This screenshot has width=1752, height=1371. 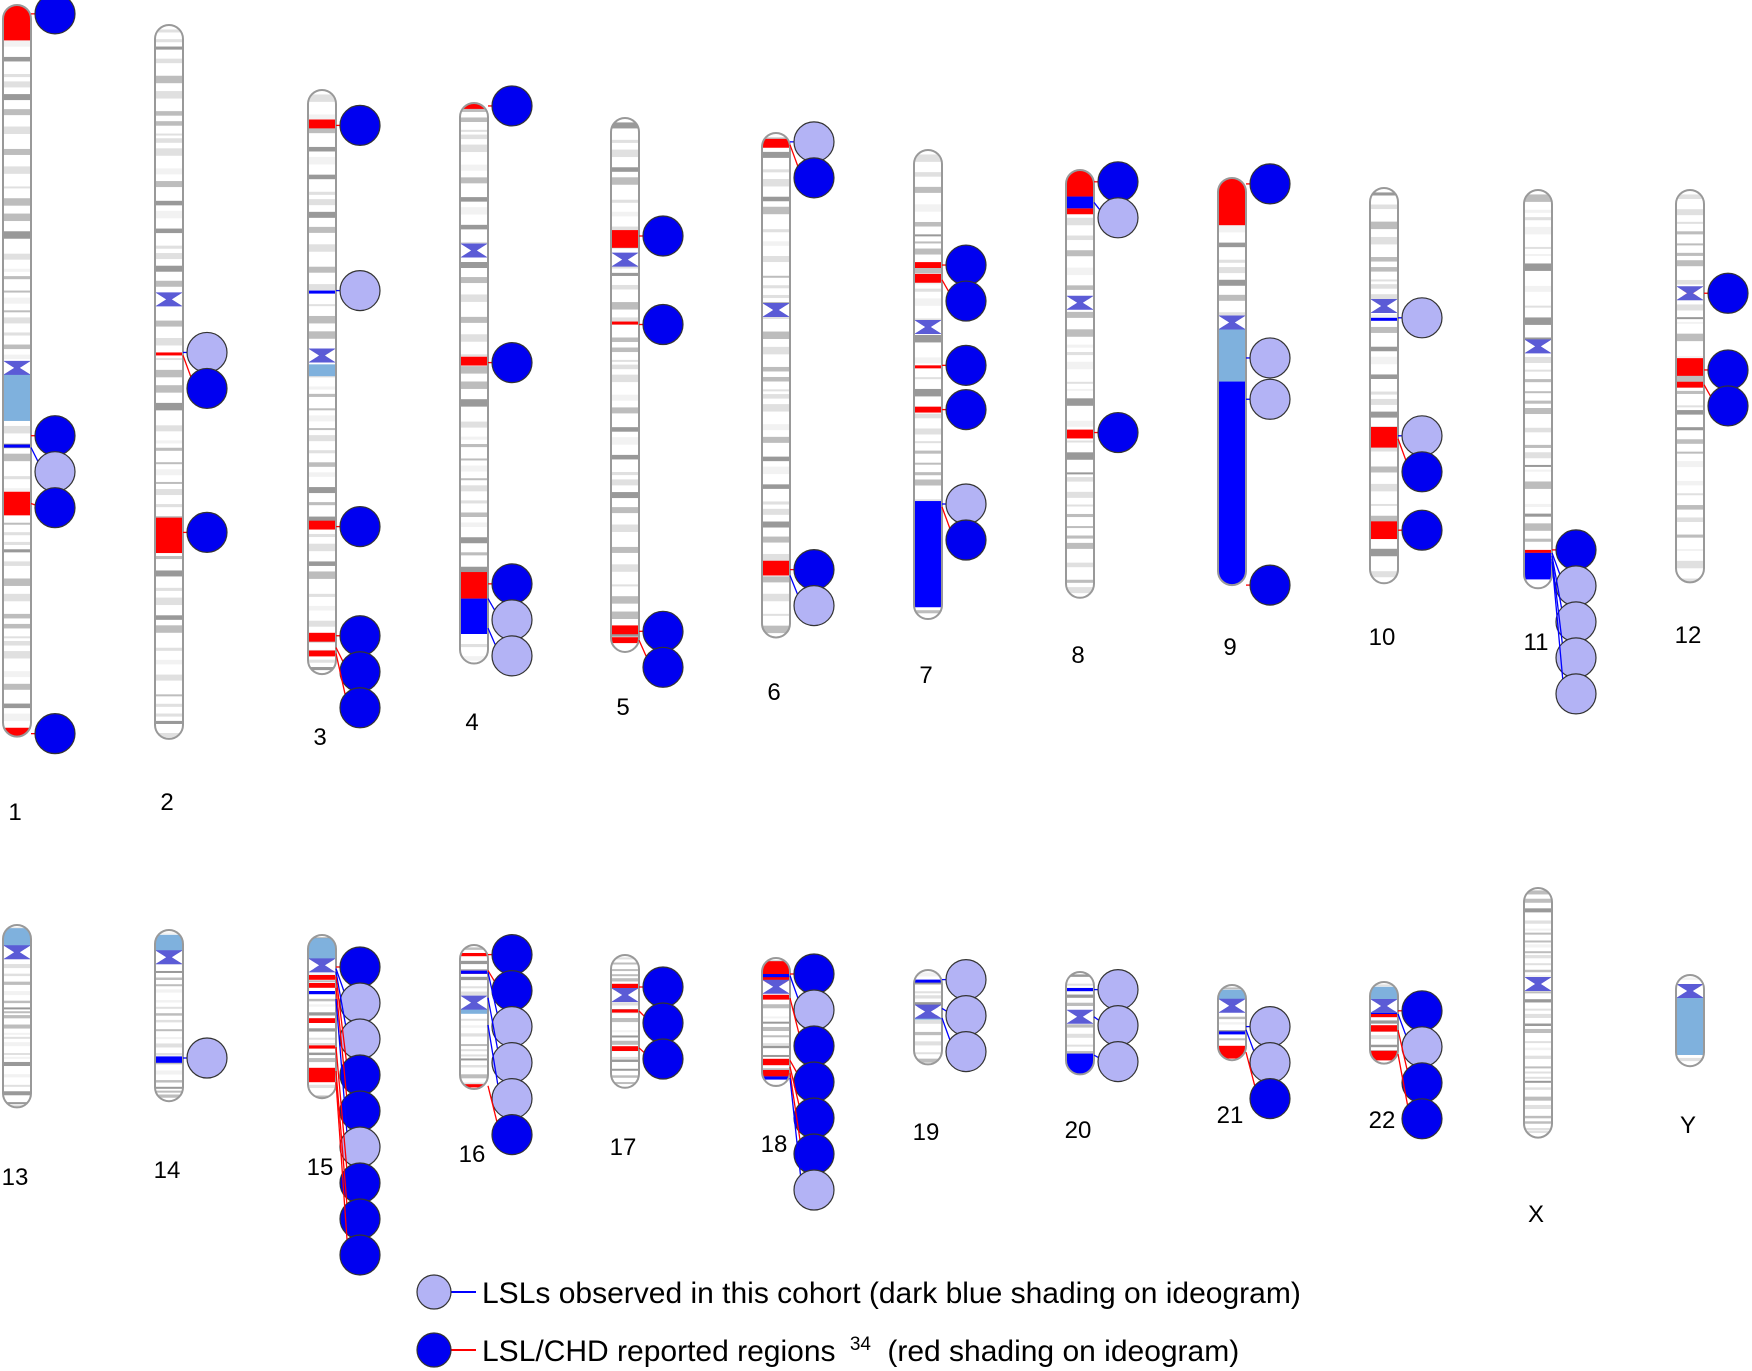 I want to click on marker-connector, so click(x=796, y=1134).